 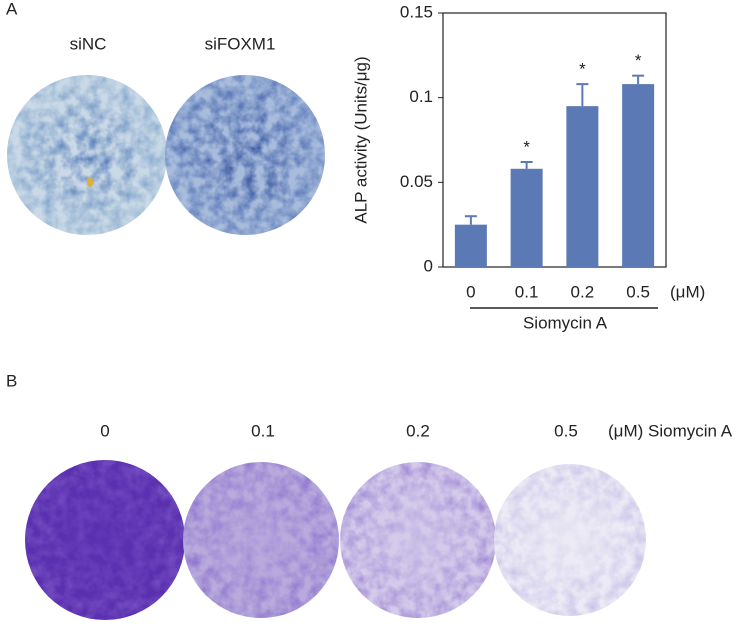 What do you see at coordinates (583, 291) in the screenshot?
I see `x-tick-label: 0.2` at bounding box center [583, 291].